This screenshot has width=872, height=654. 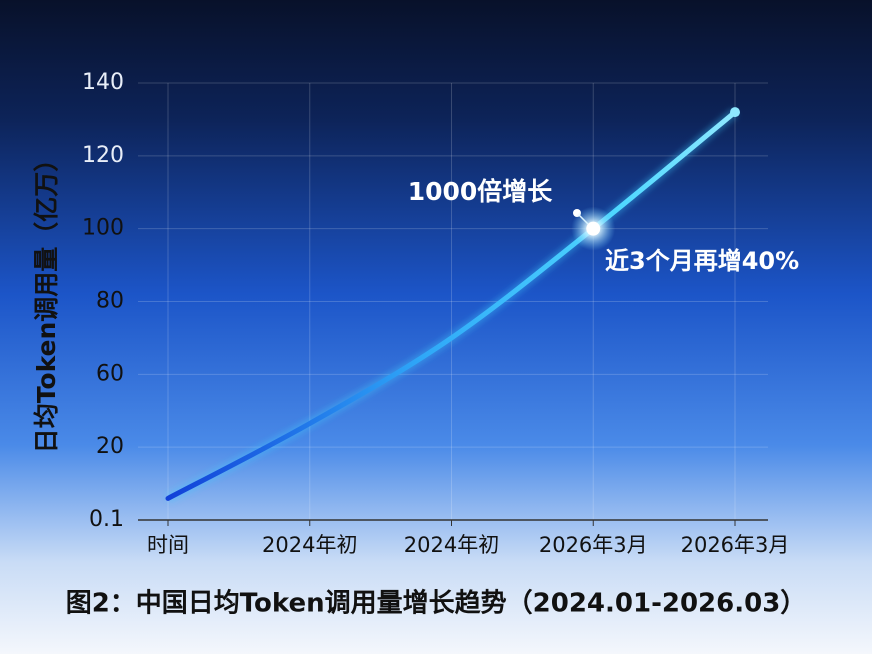 What do you see at coordinates (481, 191) in the screenshot?
I see `annotation: 1000倍增长` at bounding box center [481, 191].